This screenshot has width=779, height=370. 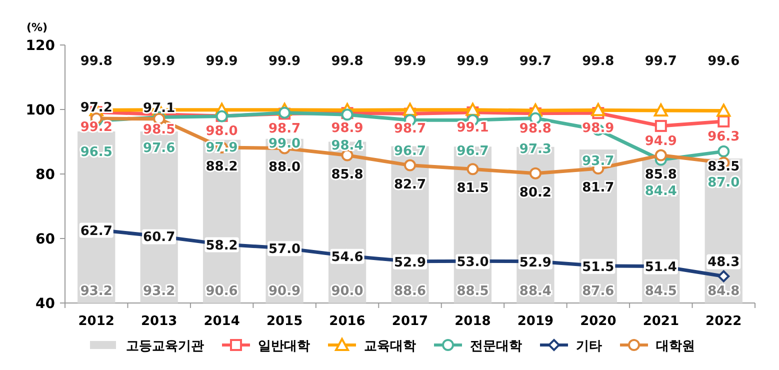 What do you see at coordinates (37, 27) in the screenshot?
I see `y-axis-title: (%)` at bounding box center [37, 27].